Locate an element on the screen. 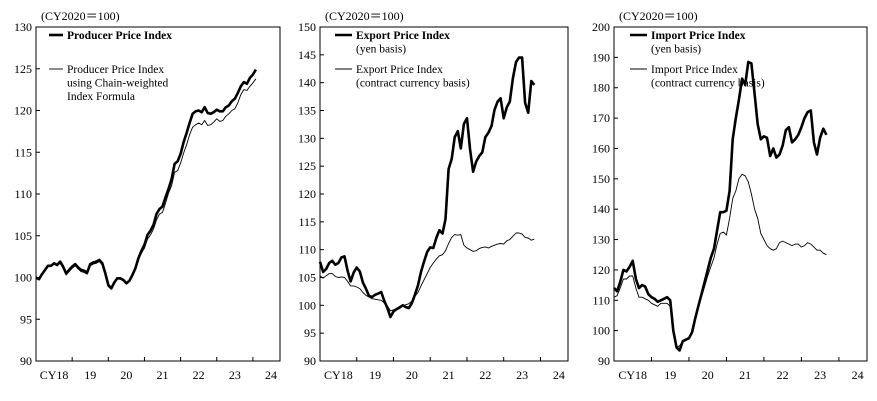 The width and height of the screenshot is (877, 401). y-tick-label: 180 is located at coordinates (601, 88).